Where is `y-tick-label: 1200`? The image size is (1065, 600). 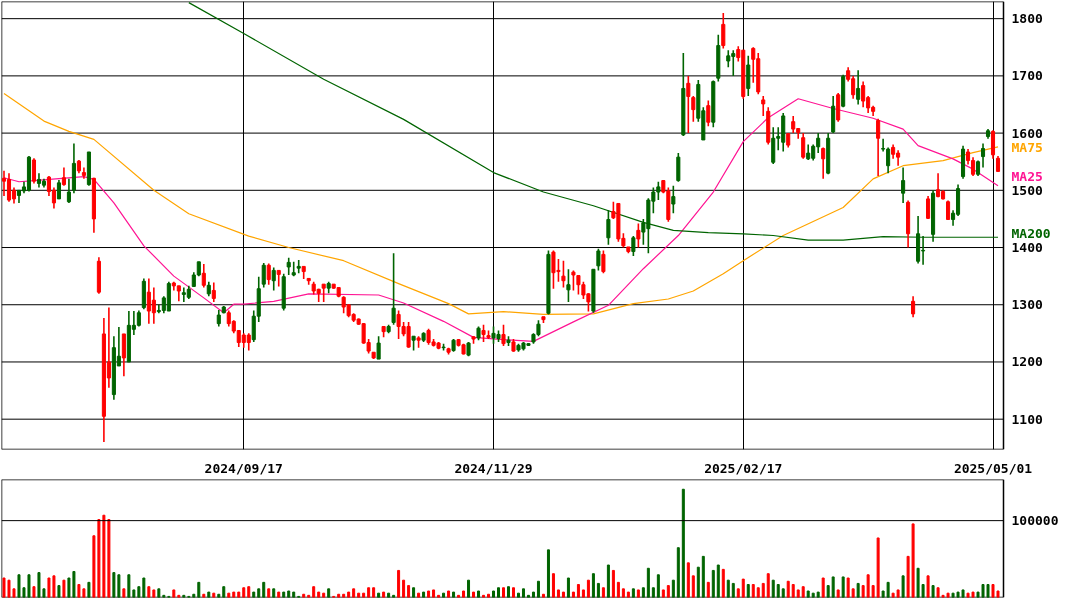 y-tick-label: 1200 is located at coordinates (1027, 362).